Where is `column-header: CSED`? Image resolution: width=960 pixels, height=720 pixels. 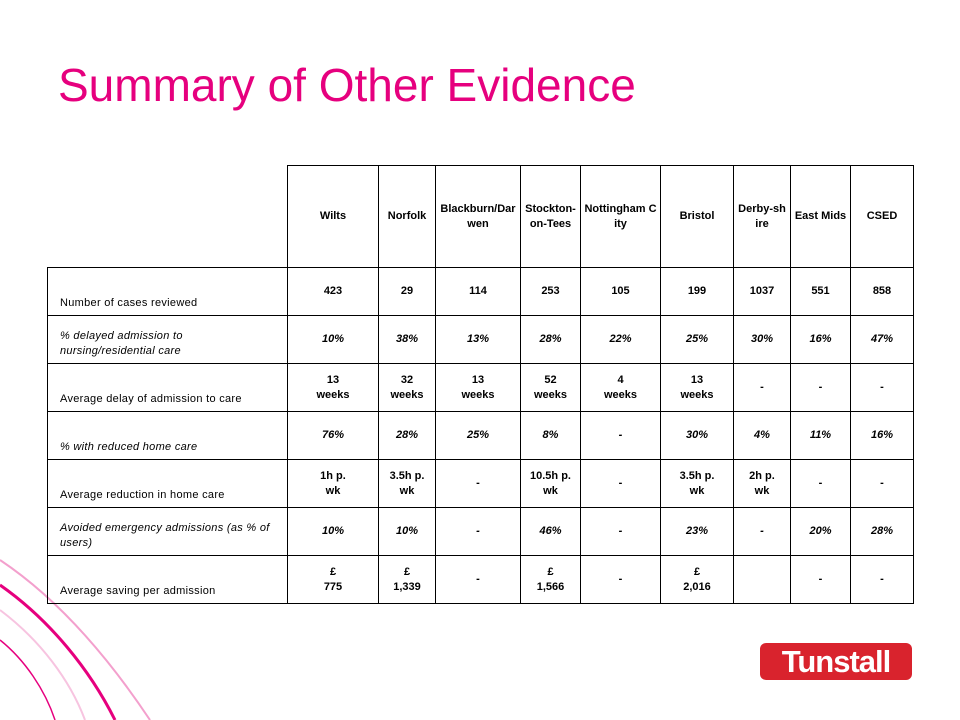 column-header: CSED is located at coordinates (882, 216).